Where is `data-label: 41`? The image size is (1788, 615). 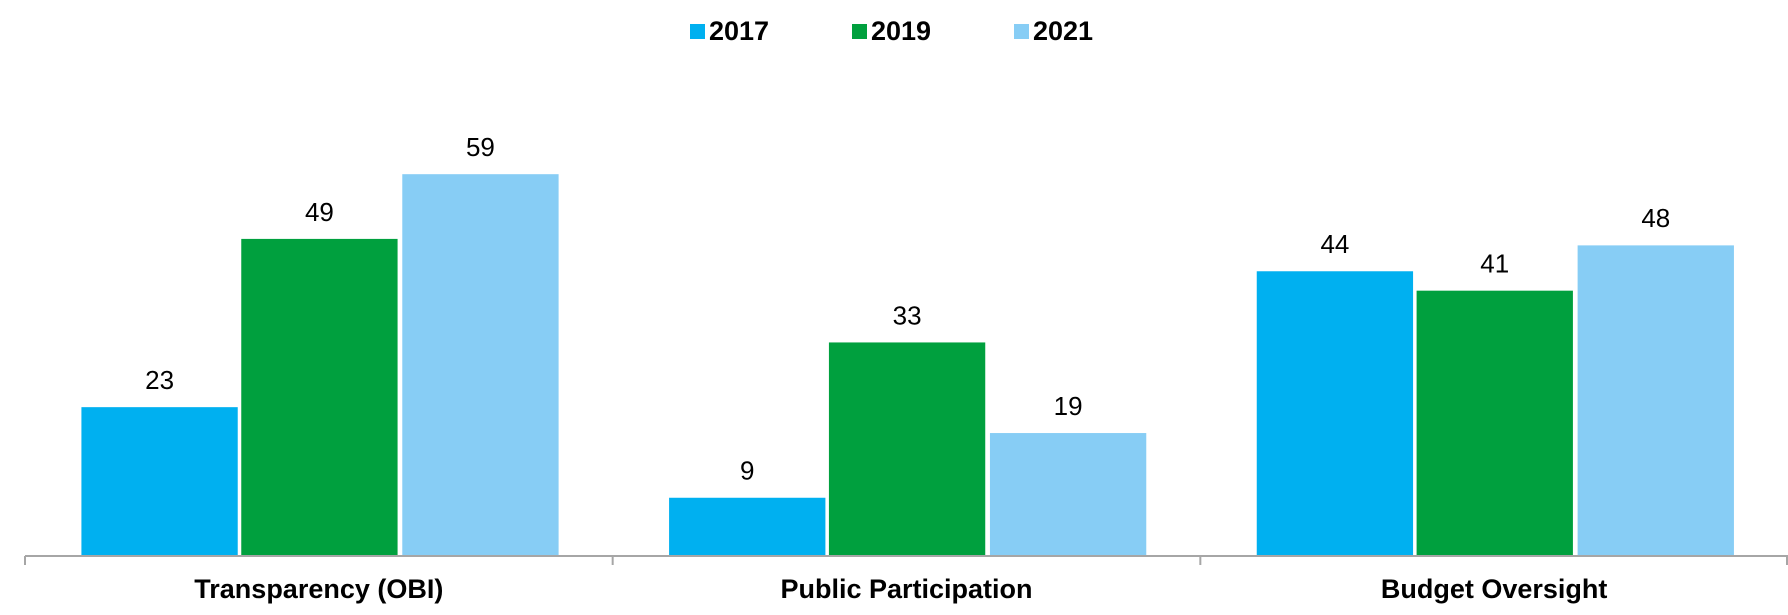
data-label: 41 is located at coordinates (1494, 264).